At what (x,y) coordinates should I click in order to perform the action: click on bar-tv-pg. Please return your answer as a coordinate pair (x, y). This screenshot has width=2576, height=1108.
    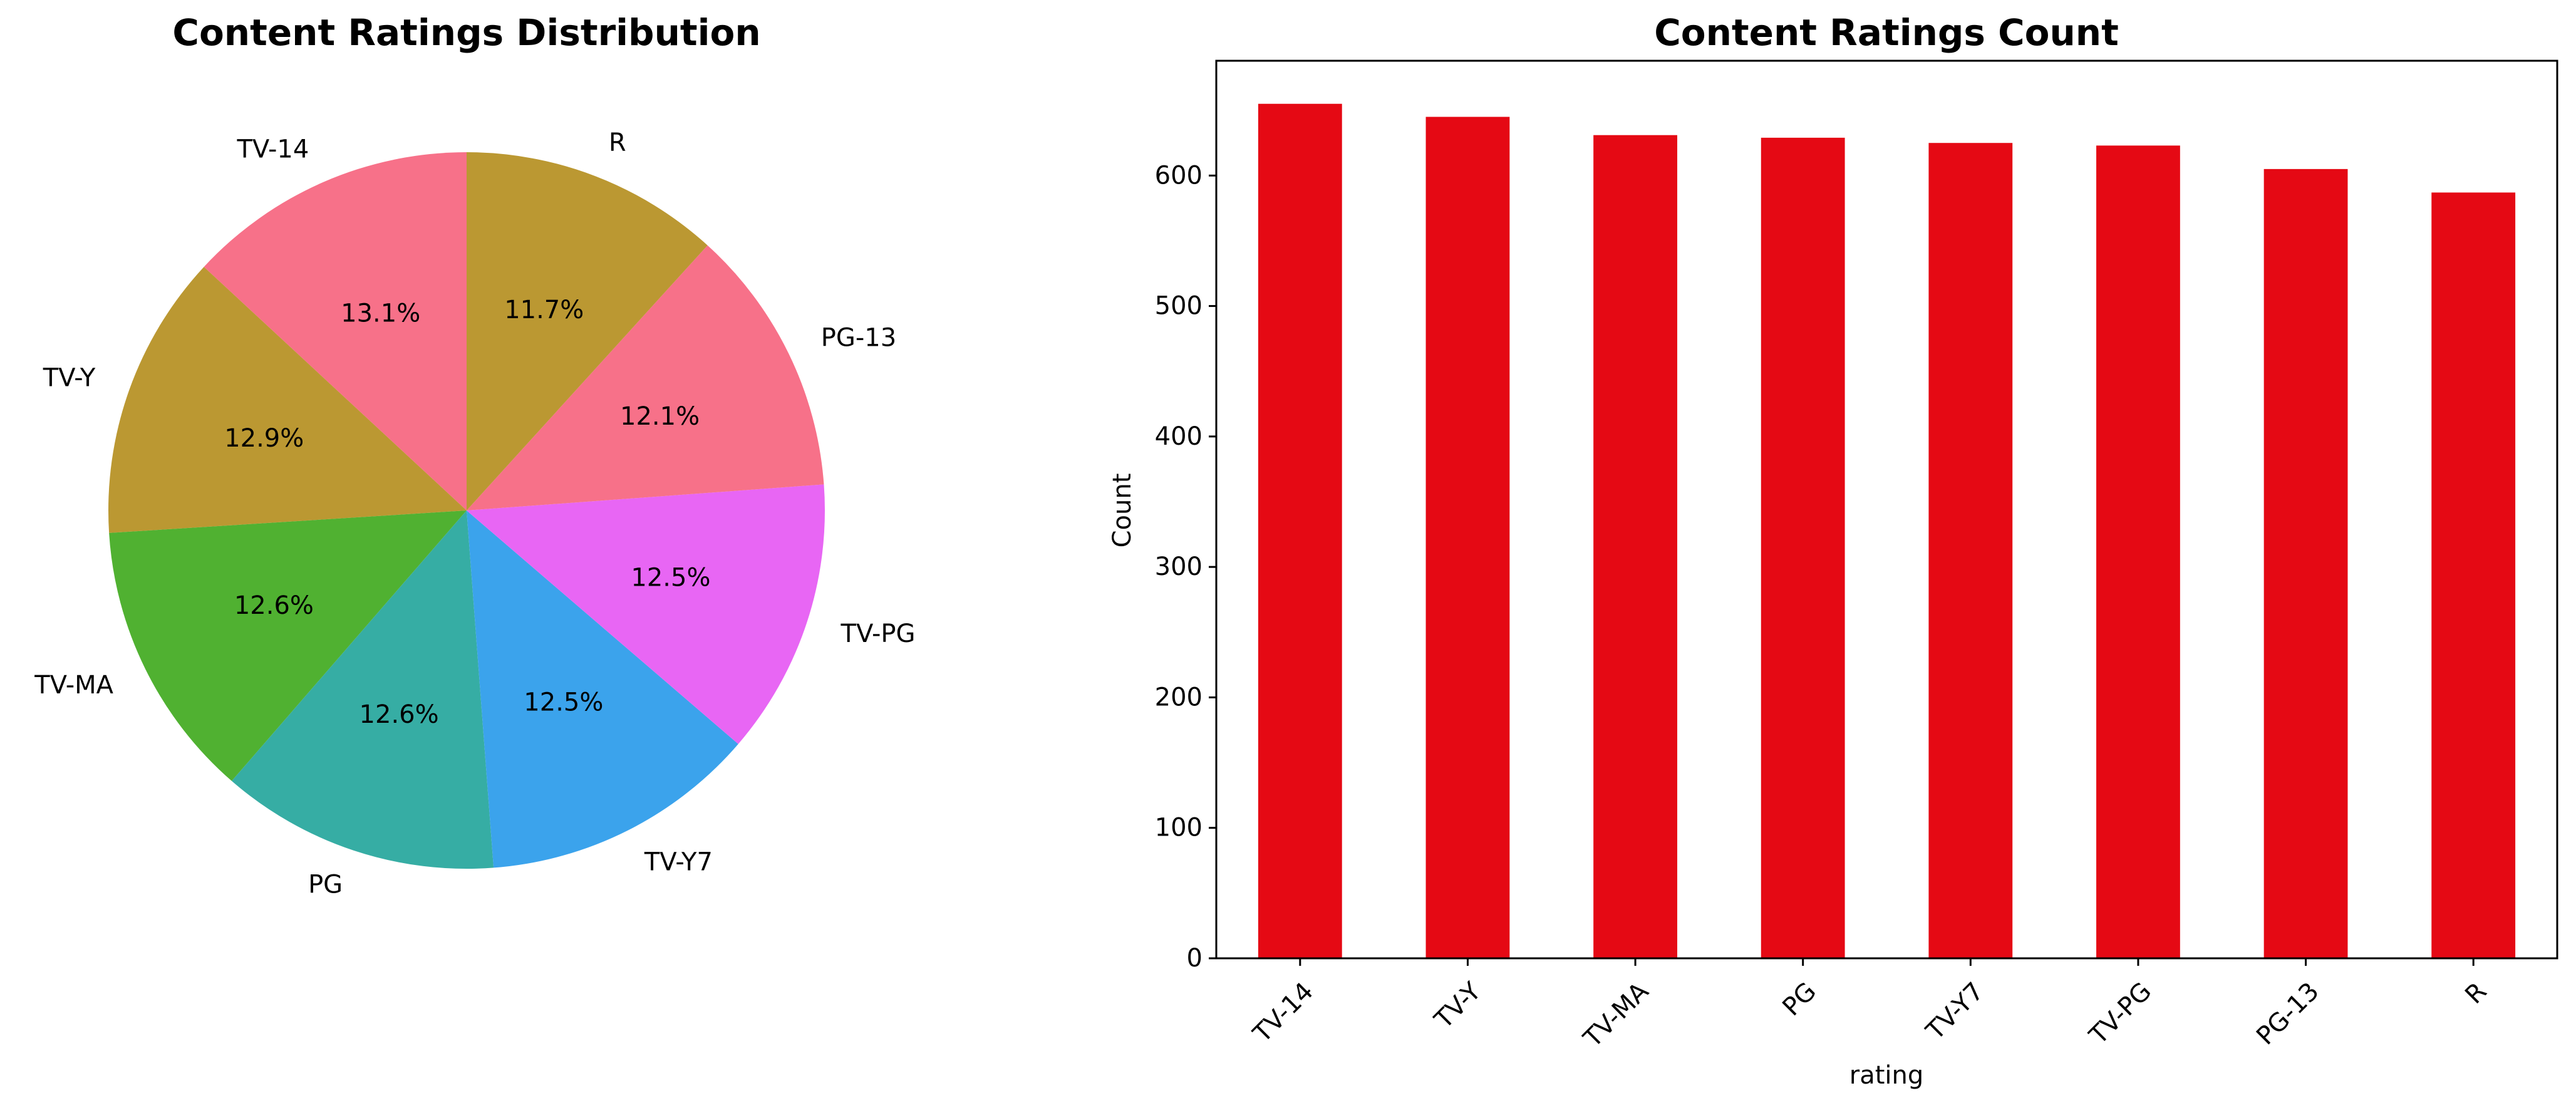
    Looking at the image, I should click on (2138, 551).